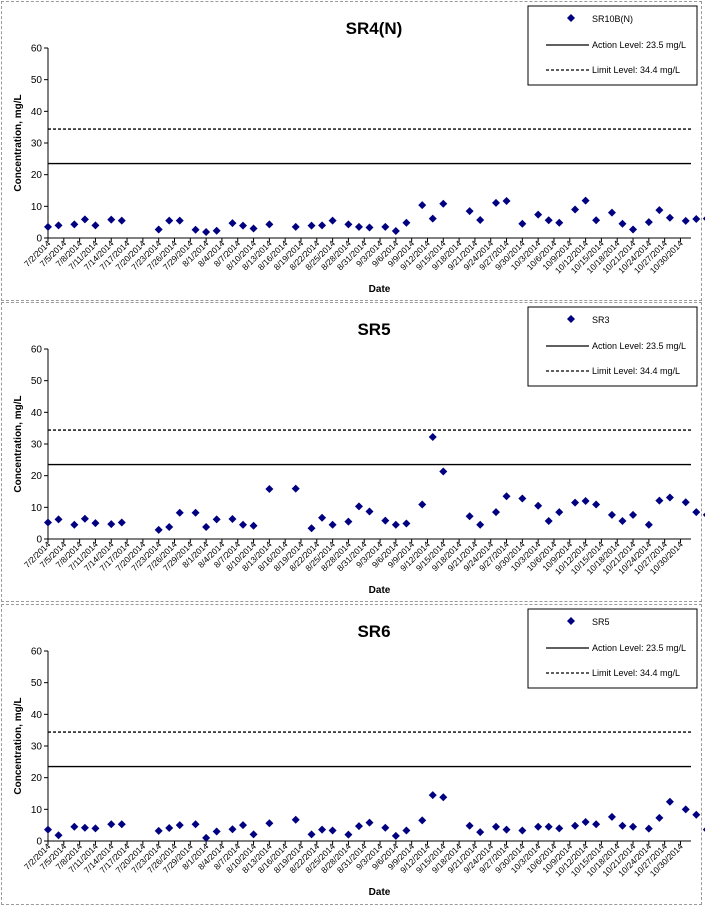  Describe the element at coordinates (37, 80) in the screenshot. I see `y-tick-label: 50` at that location.